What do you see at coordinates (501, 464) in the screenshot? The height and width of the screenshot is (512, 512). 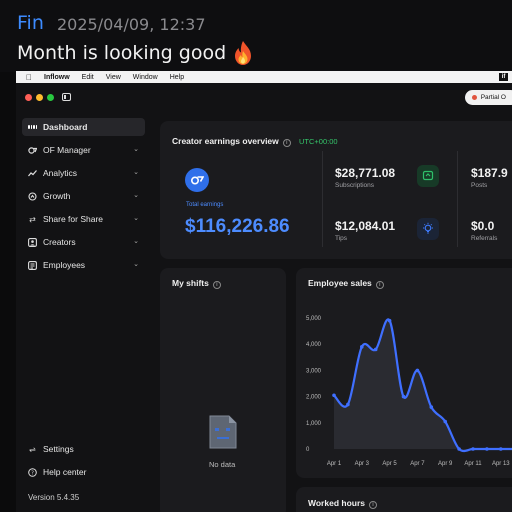 I see `x-tick-label: Apr 13` at bounding box center [501, 464].